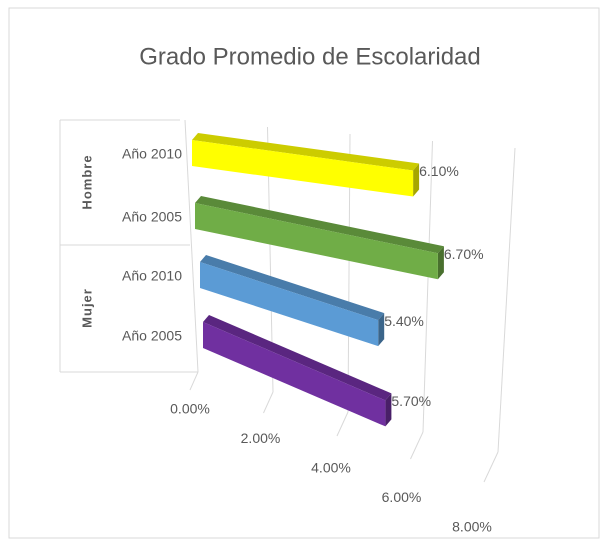 This screenshot has width=607, height=544. What do you see at coordinates (402, 497) in the screenshot?
I see `x-tick-label: 6.00%` at bounding box center [402, 497].